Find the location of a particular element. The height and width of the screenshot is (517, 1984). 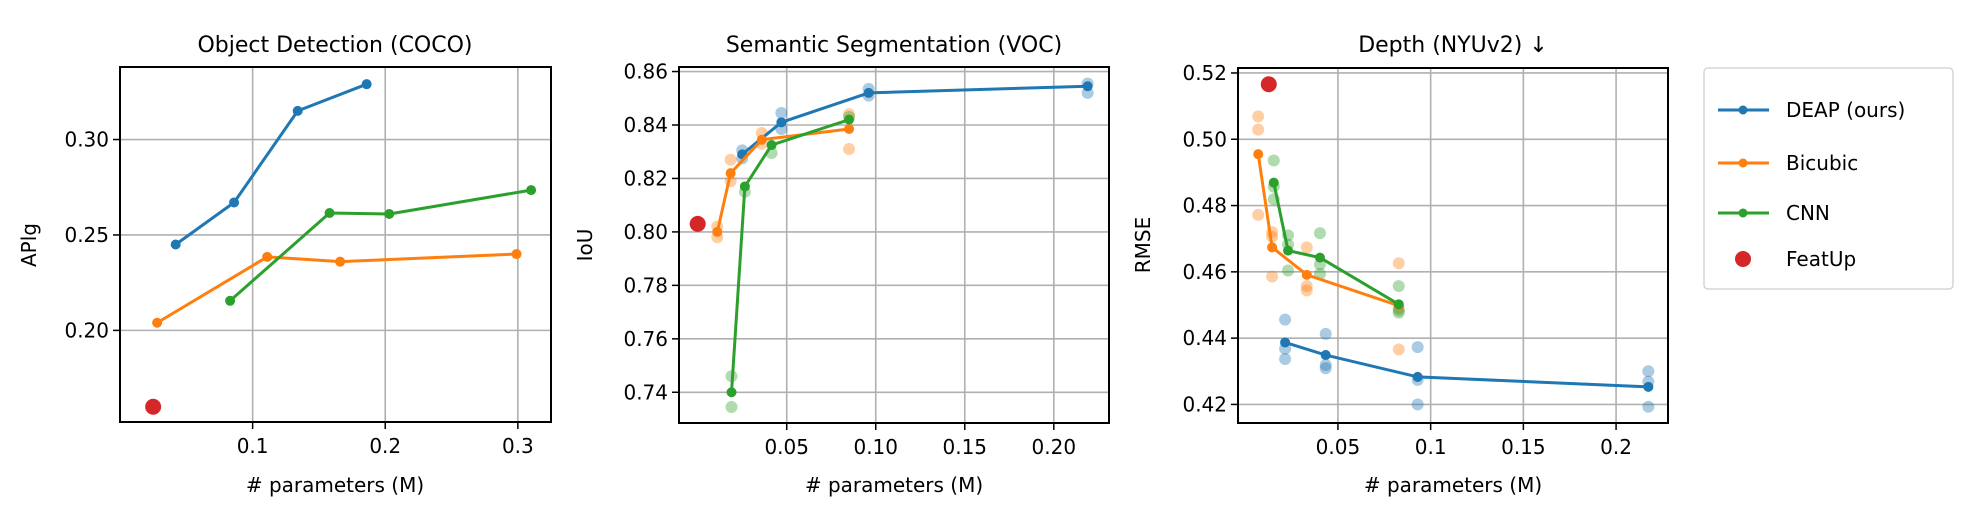

legend-box is located at coordinates (1828, 178).